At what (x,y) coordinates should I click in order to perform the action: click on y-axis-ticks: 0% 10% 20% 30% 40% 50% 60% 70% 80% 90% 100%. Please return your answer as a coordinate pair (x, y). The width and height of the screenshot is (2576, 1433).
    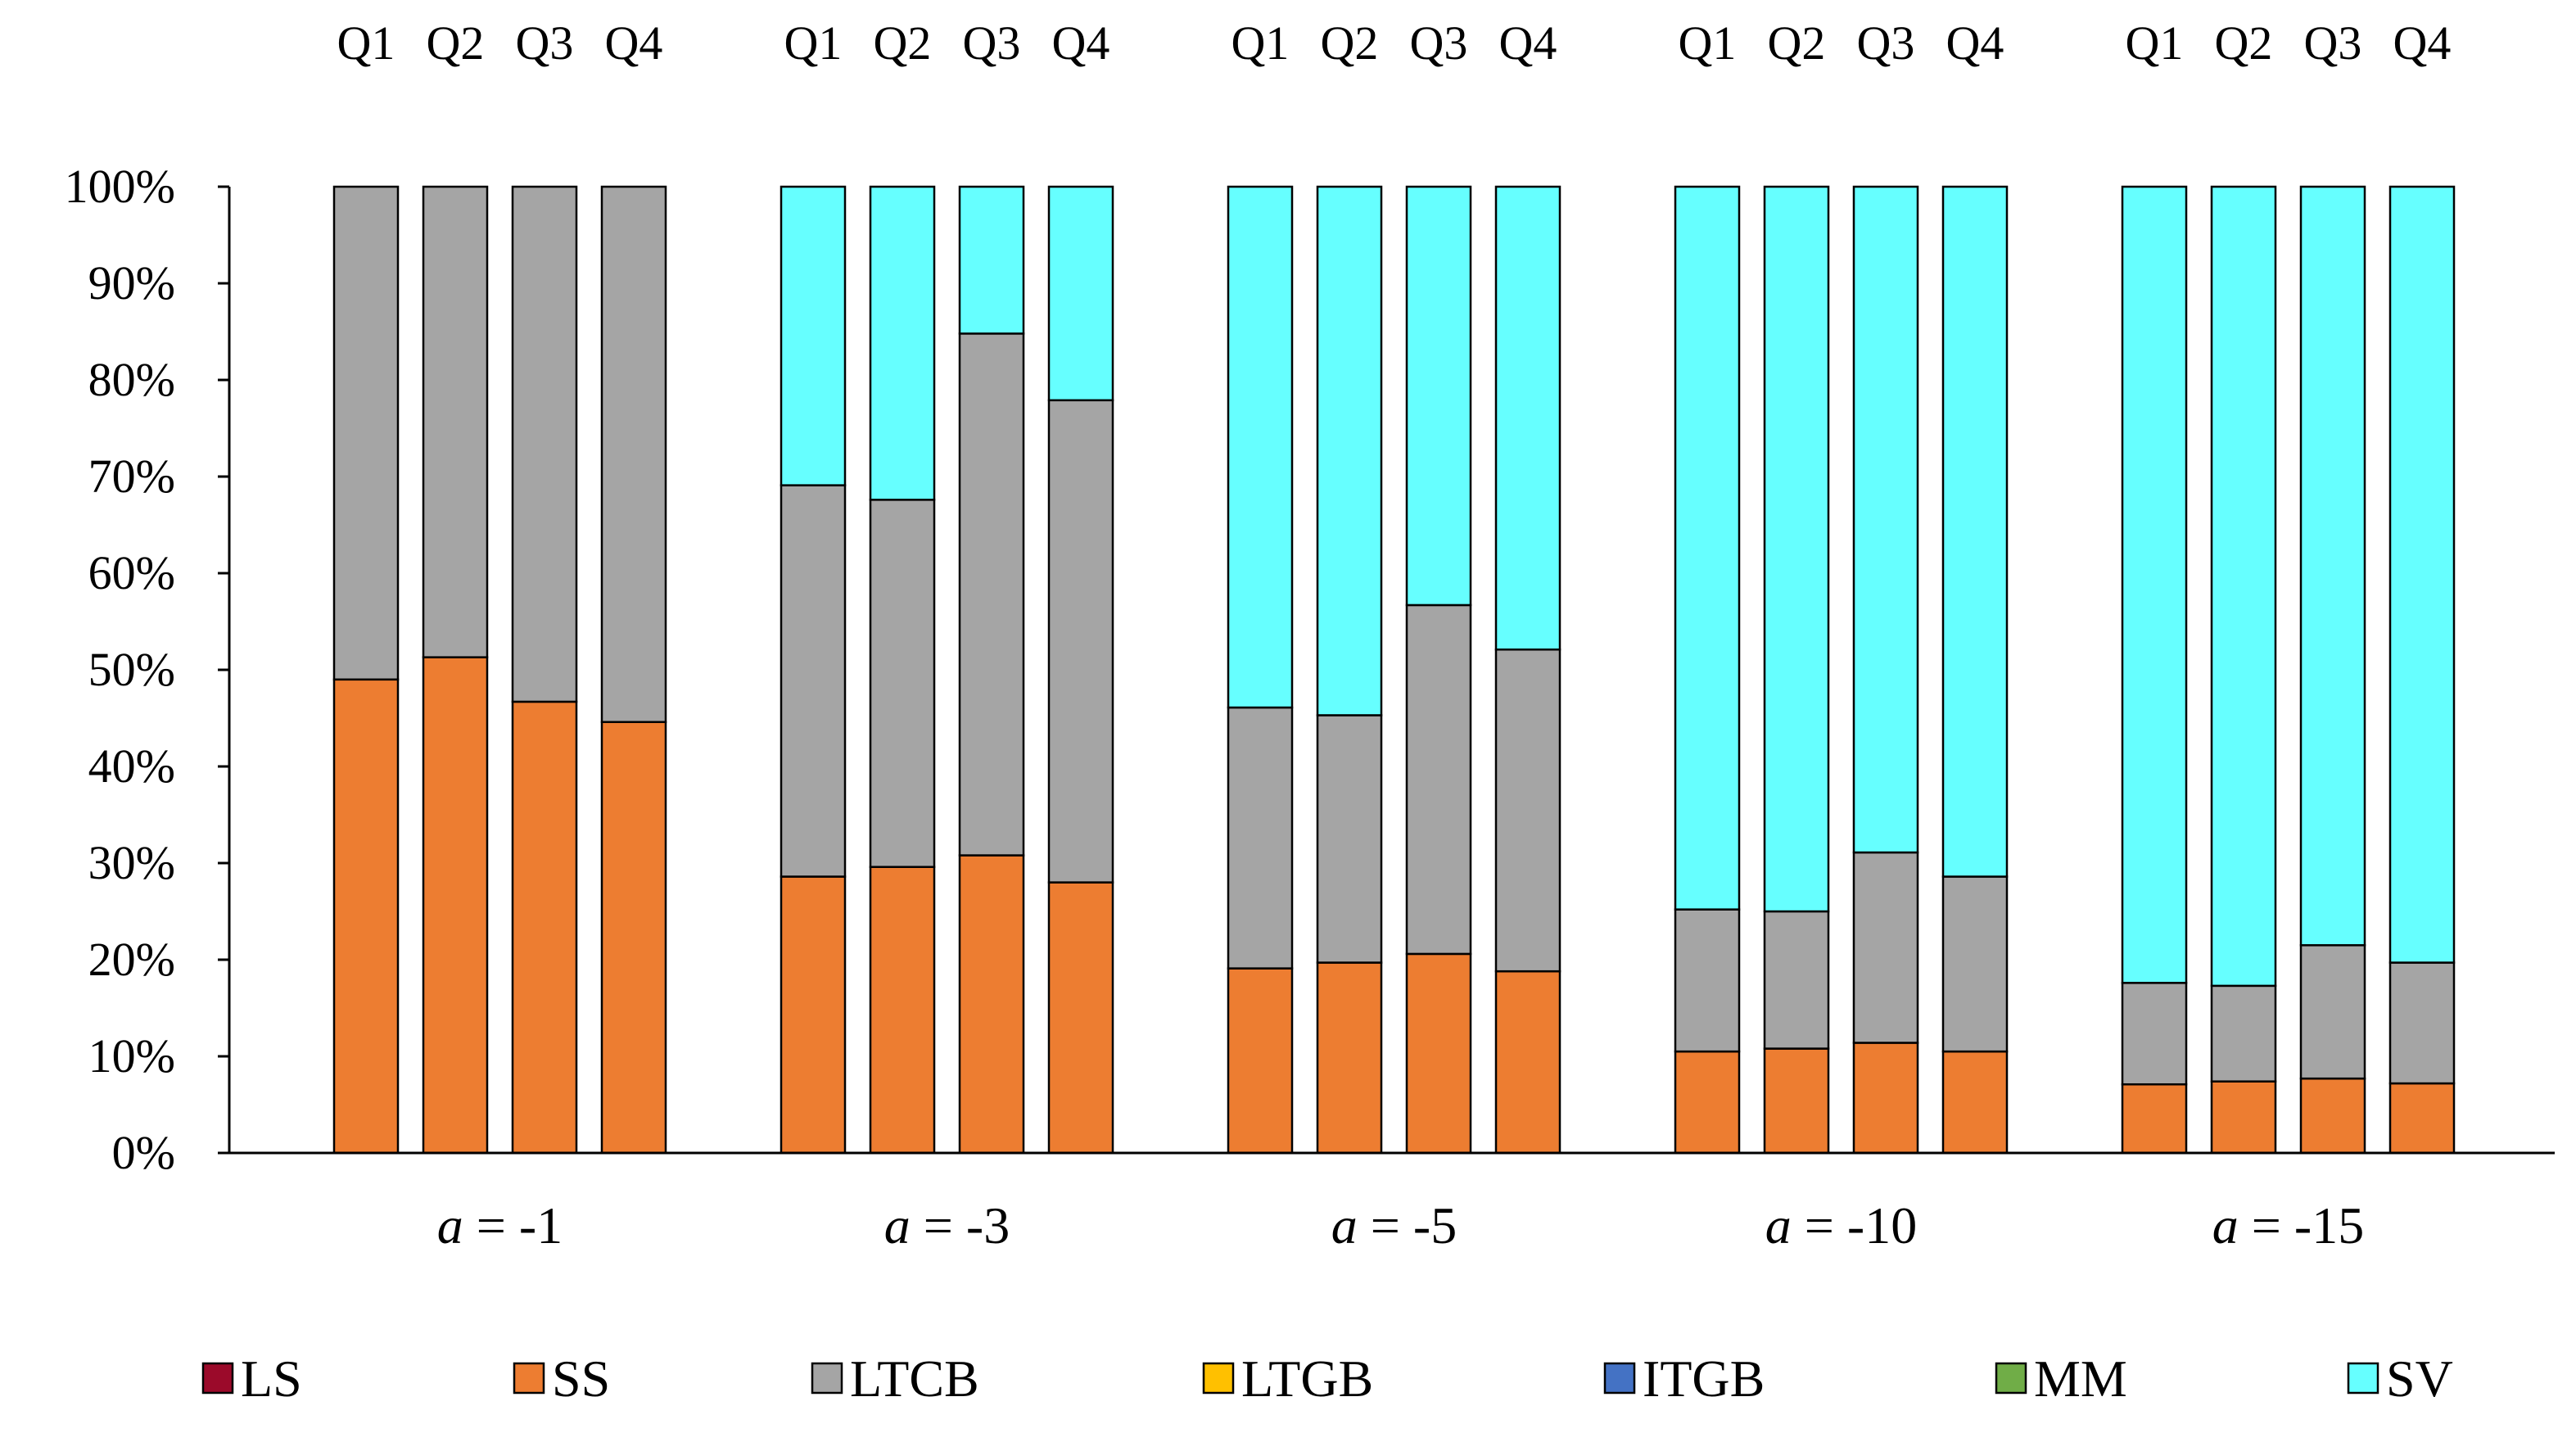
    Looking at the image, I should click on (147, 669).